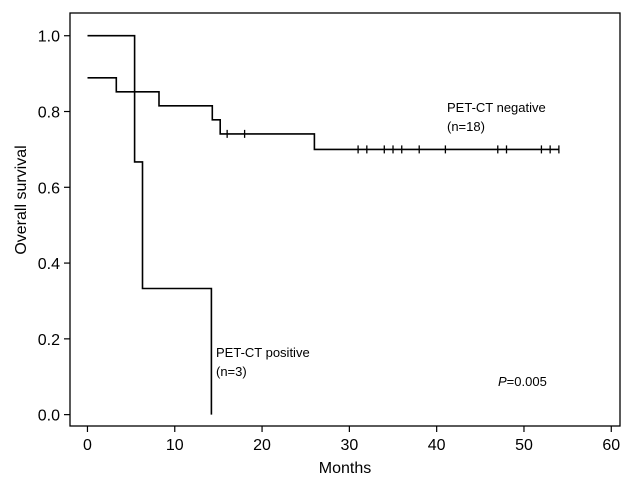 The width and height of the screenshot is (623, 478). I want to click on x-tick-label: 40, so click(437, 445).